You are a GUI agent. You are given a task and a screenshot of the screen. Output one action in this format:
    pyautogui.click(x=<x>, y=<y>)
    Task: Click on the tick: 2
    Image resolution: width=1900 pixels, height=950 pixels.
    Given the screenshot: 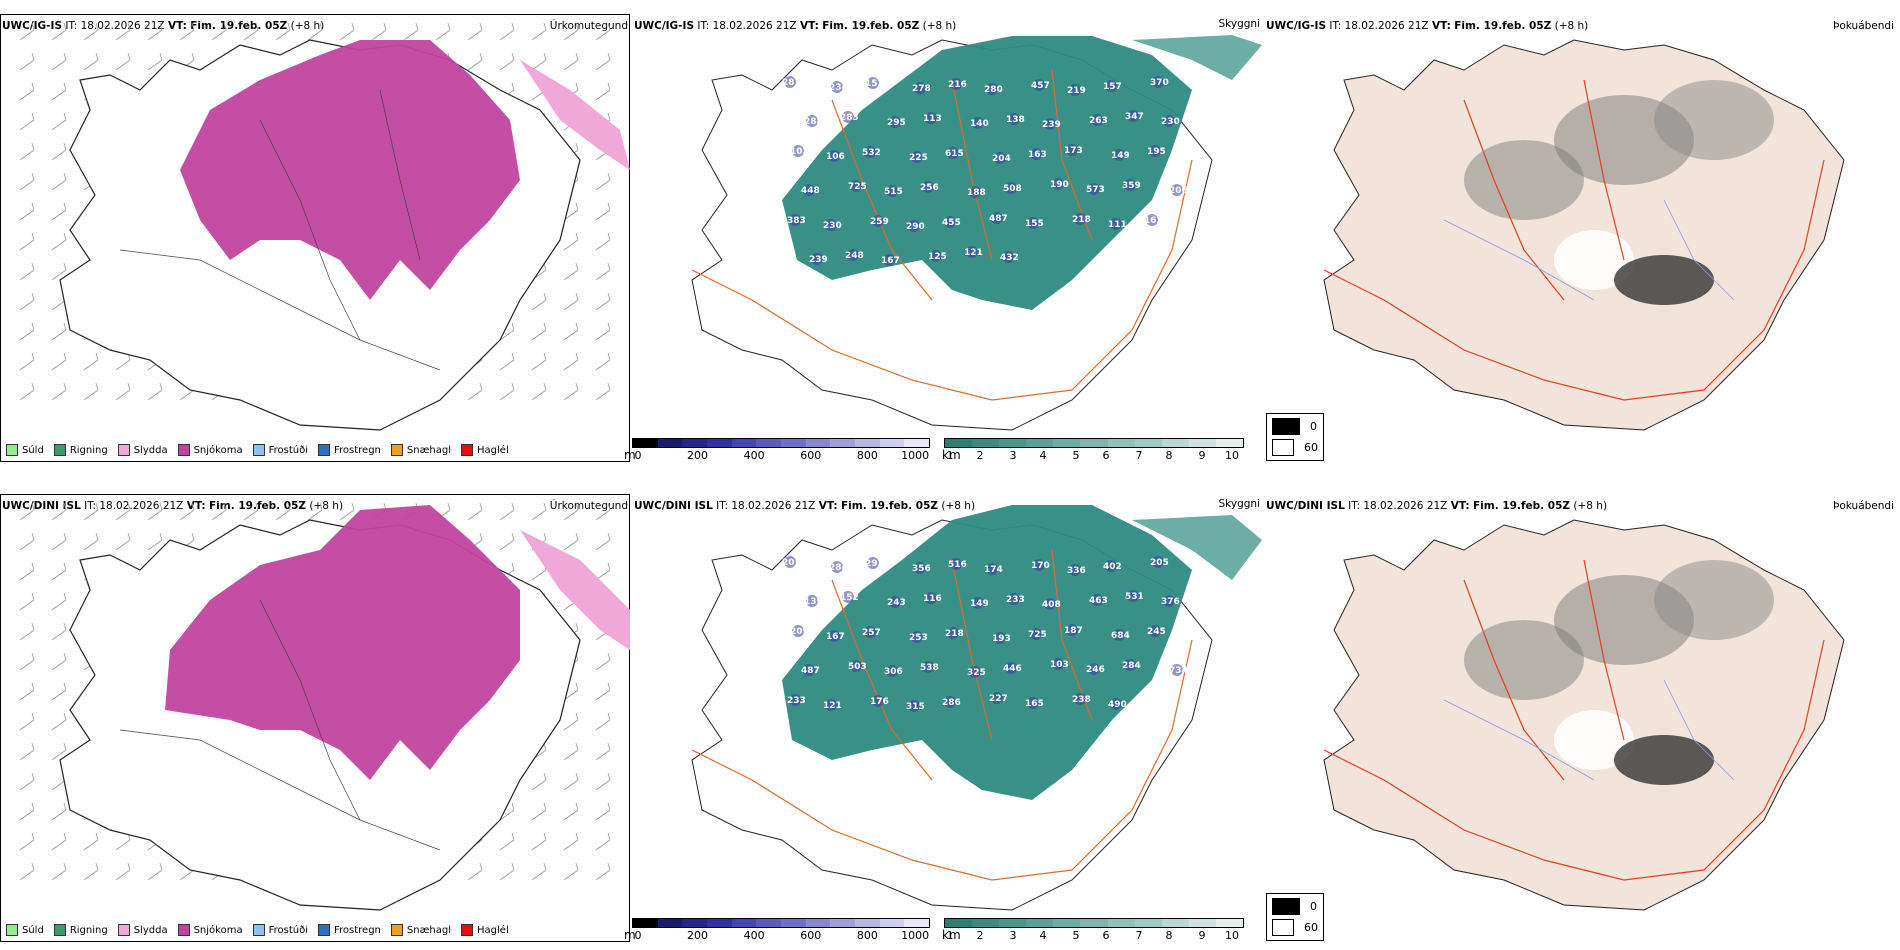 What is the action you would take?
    pyautogui.click(x=980, y=455)
    